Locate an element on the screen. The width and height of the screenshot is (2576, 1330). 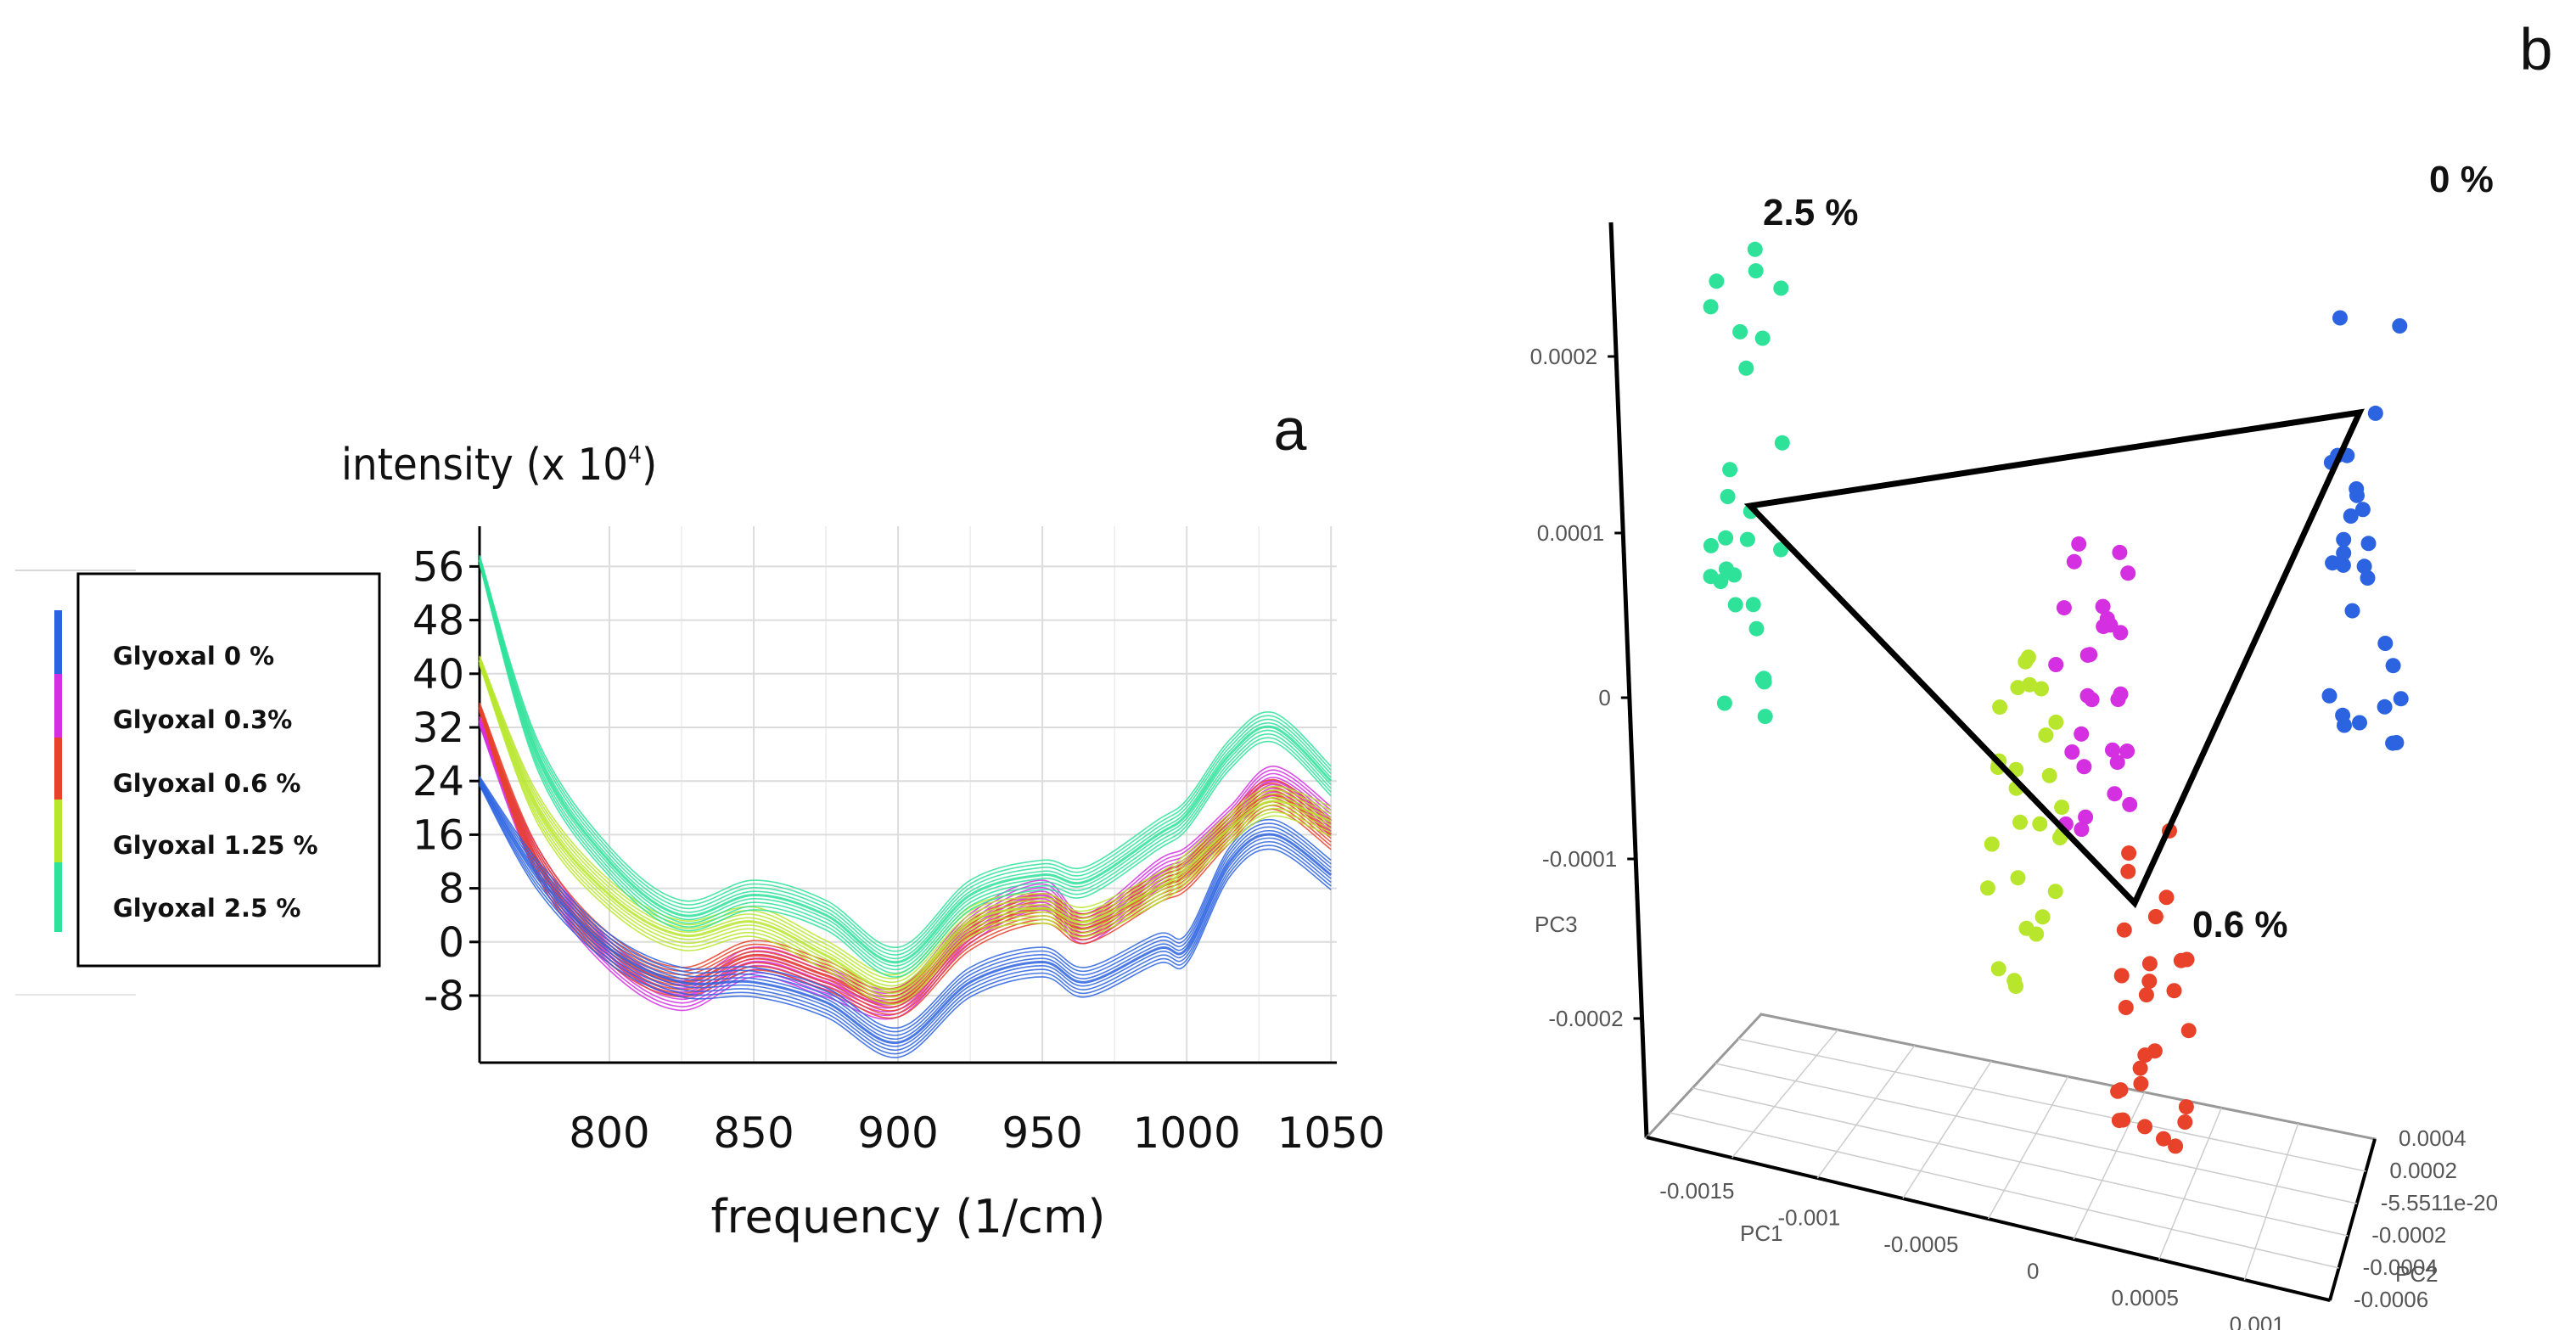
pc2-tick-label: -0.0004 is located at coordinates (2400, 1267).